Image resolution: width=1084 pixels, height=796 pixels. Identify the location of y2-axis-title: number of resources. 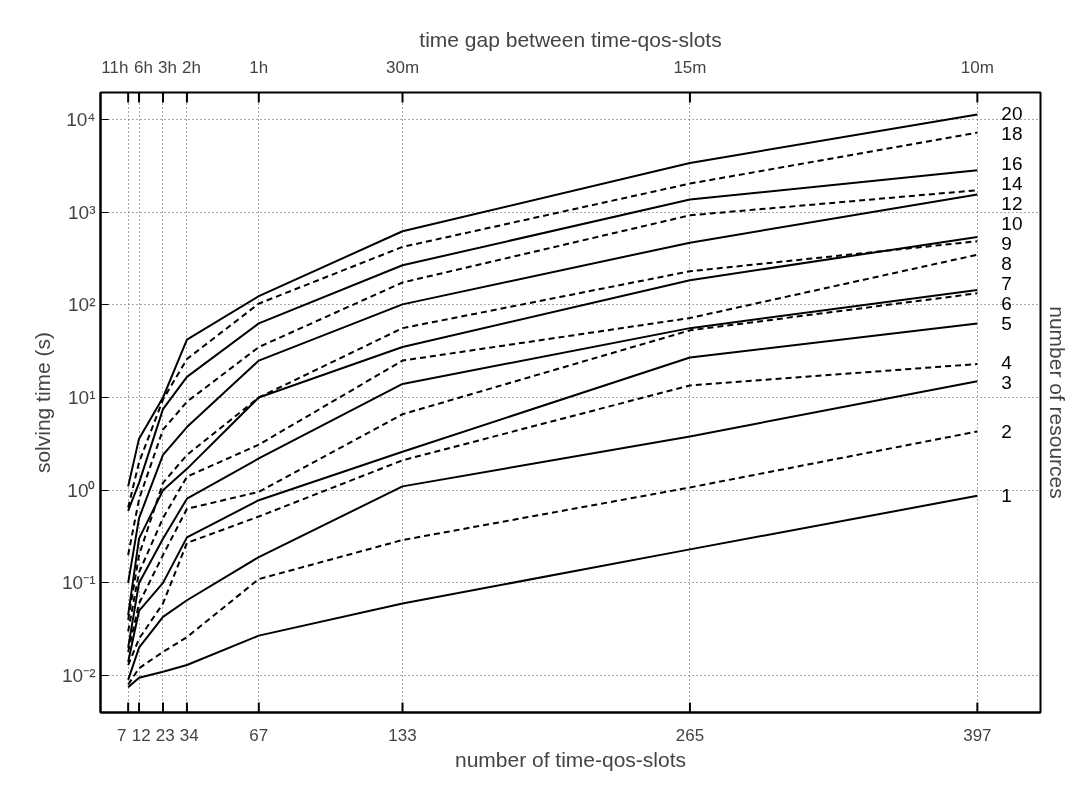
(1057, 402).